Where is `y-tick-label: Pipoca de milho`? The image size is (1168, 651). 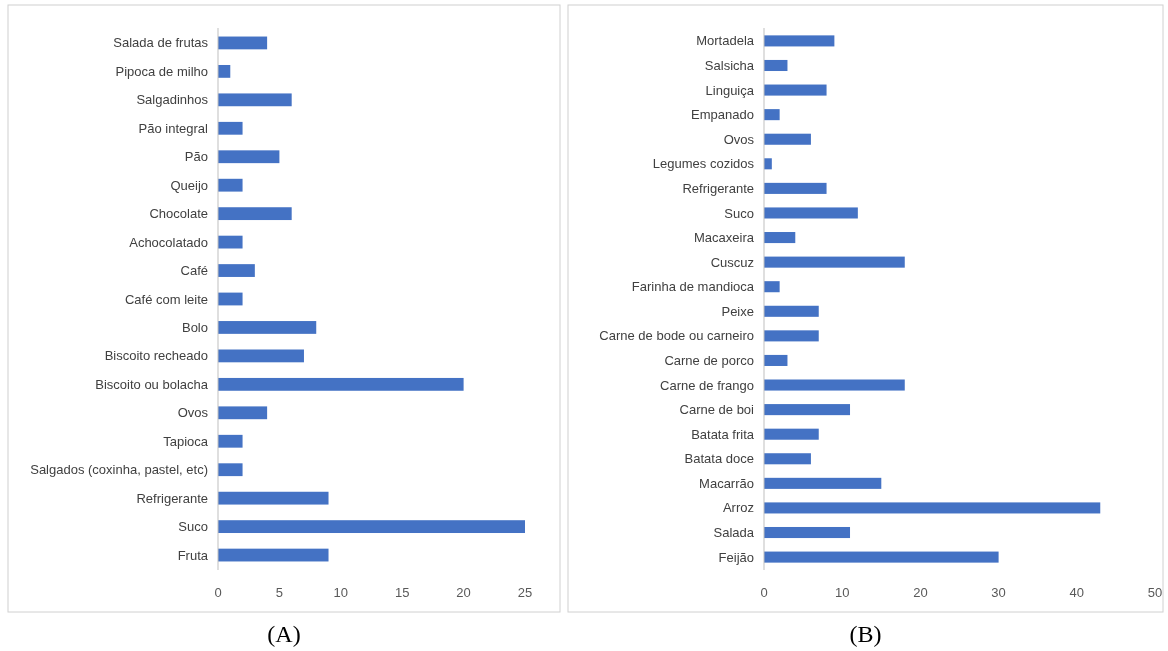
y-tick-label: Pipoca de milho is located at coordinates (161, 71).